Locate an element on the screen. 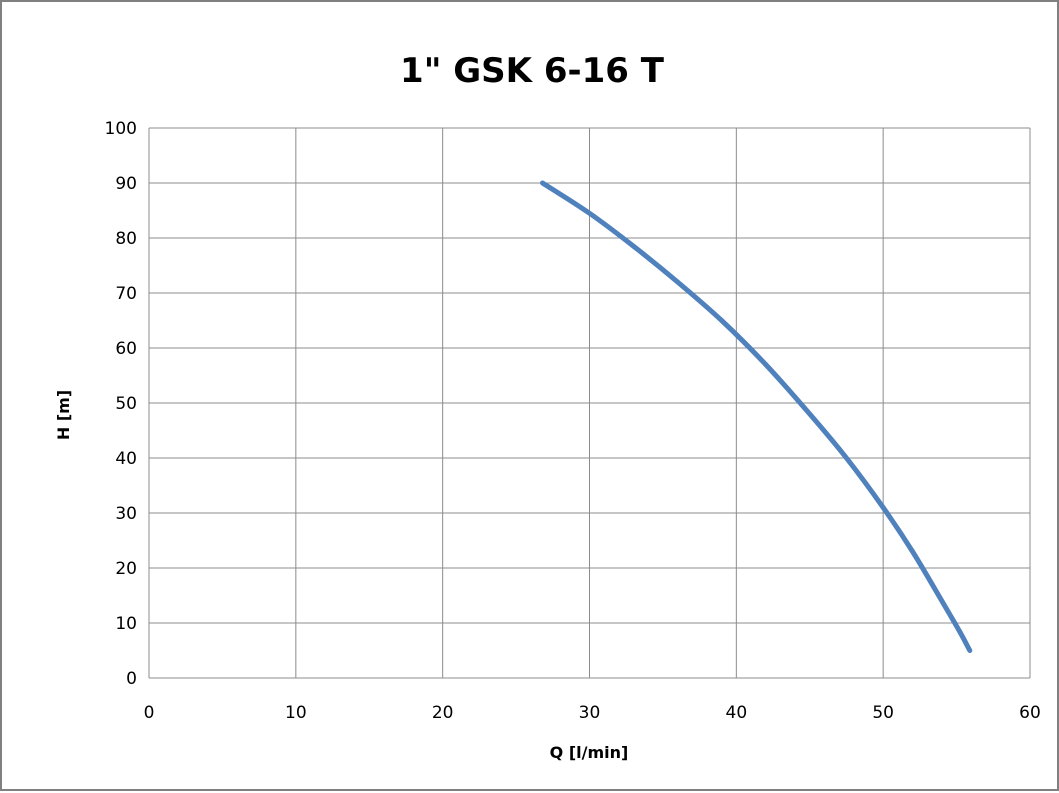 The image size is (1059, 793). x-tick-label: 30 is located at coordinates (590, 713).